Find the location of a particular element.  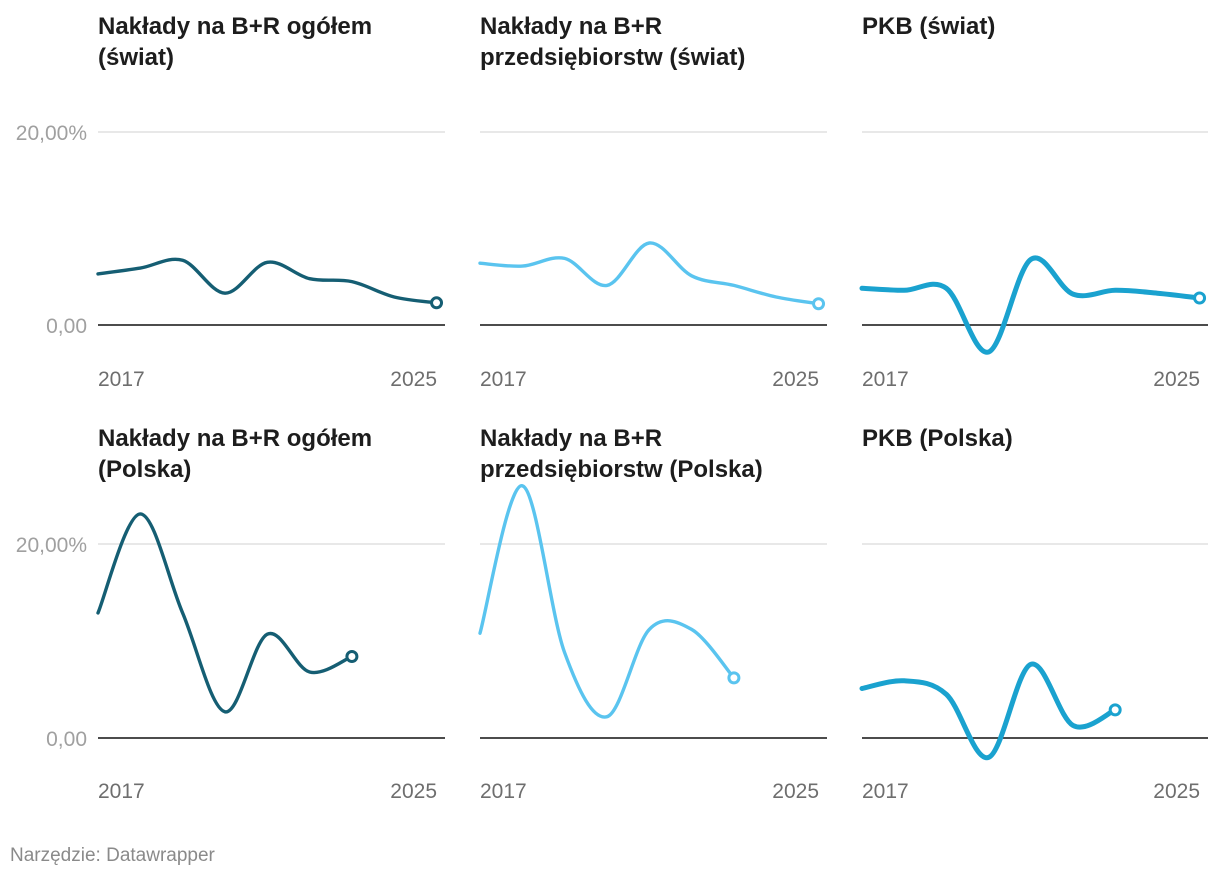

panel-title-line: PKB (świat) is located at coordinates (928, 26).